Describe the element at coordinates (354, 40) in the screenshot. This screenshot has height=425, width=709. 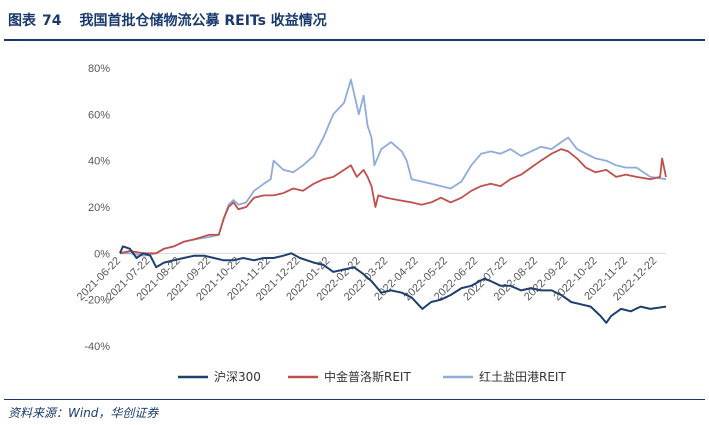
I see `title-rule` at that location.